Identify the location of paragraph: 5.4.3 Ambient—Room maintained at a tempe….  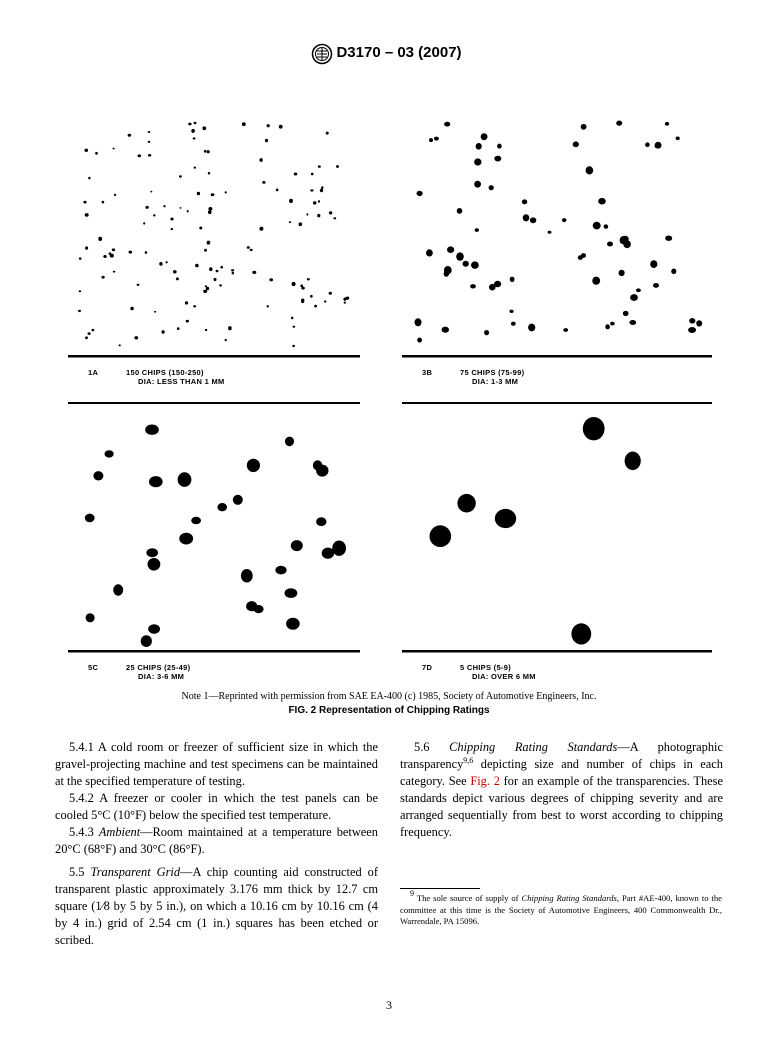
(216, 841).